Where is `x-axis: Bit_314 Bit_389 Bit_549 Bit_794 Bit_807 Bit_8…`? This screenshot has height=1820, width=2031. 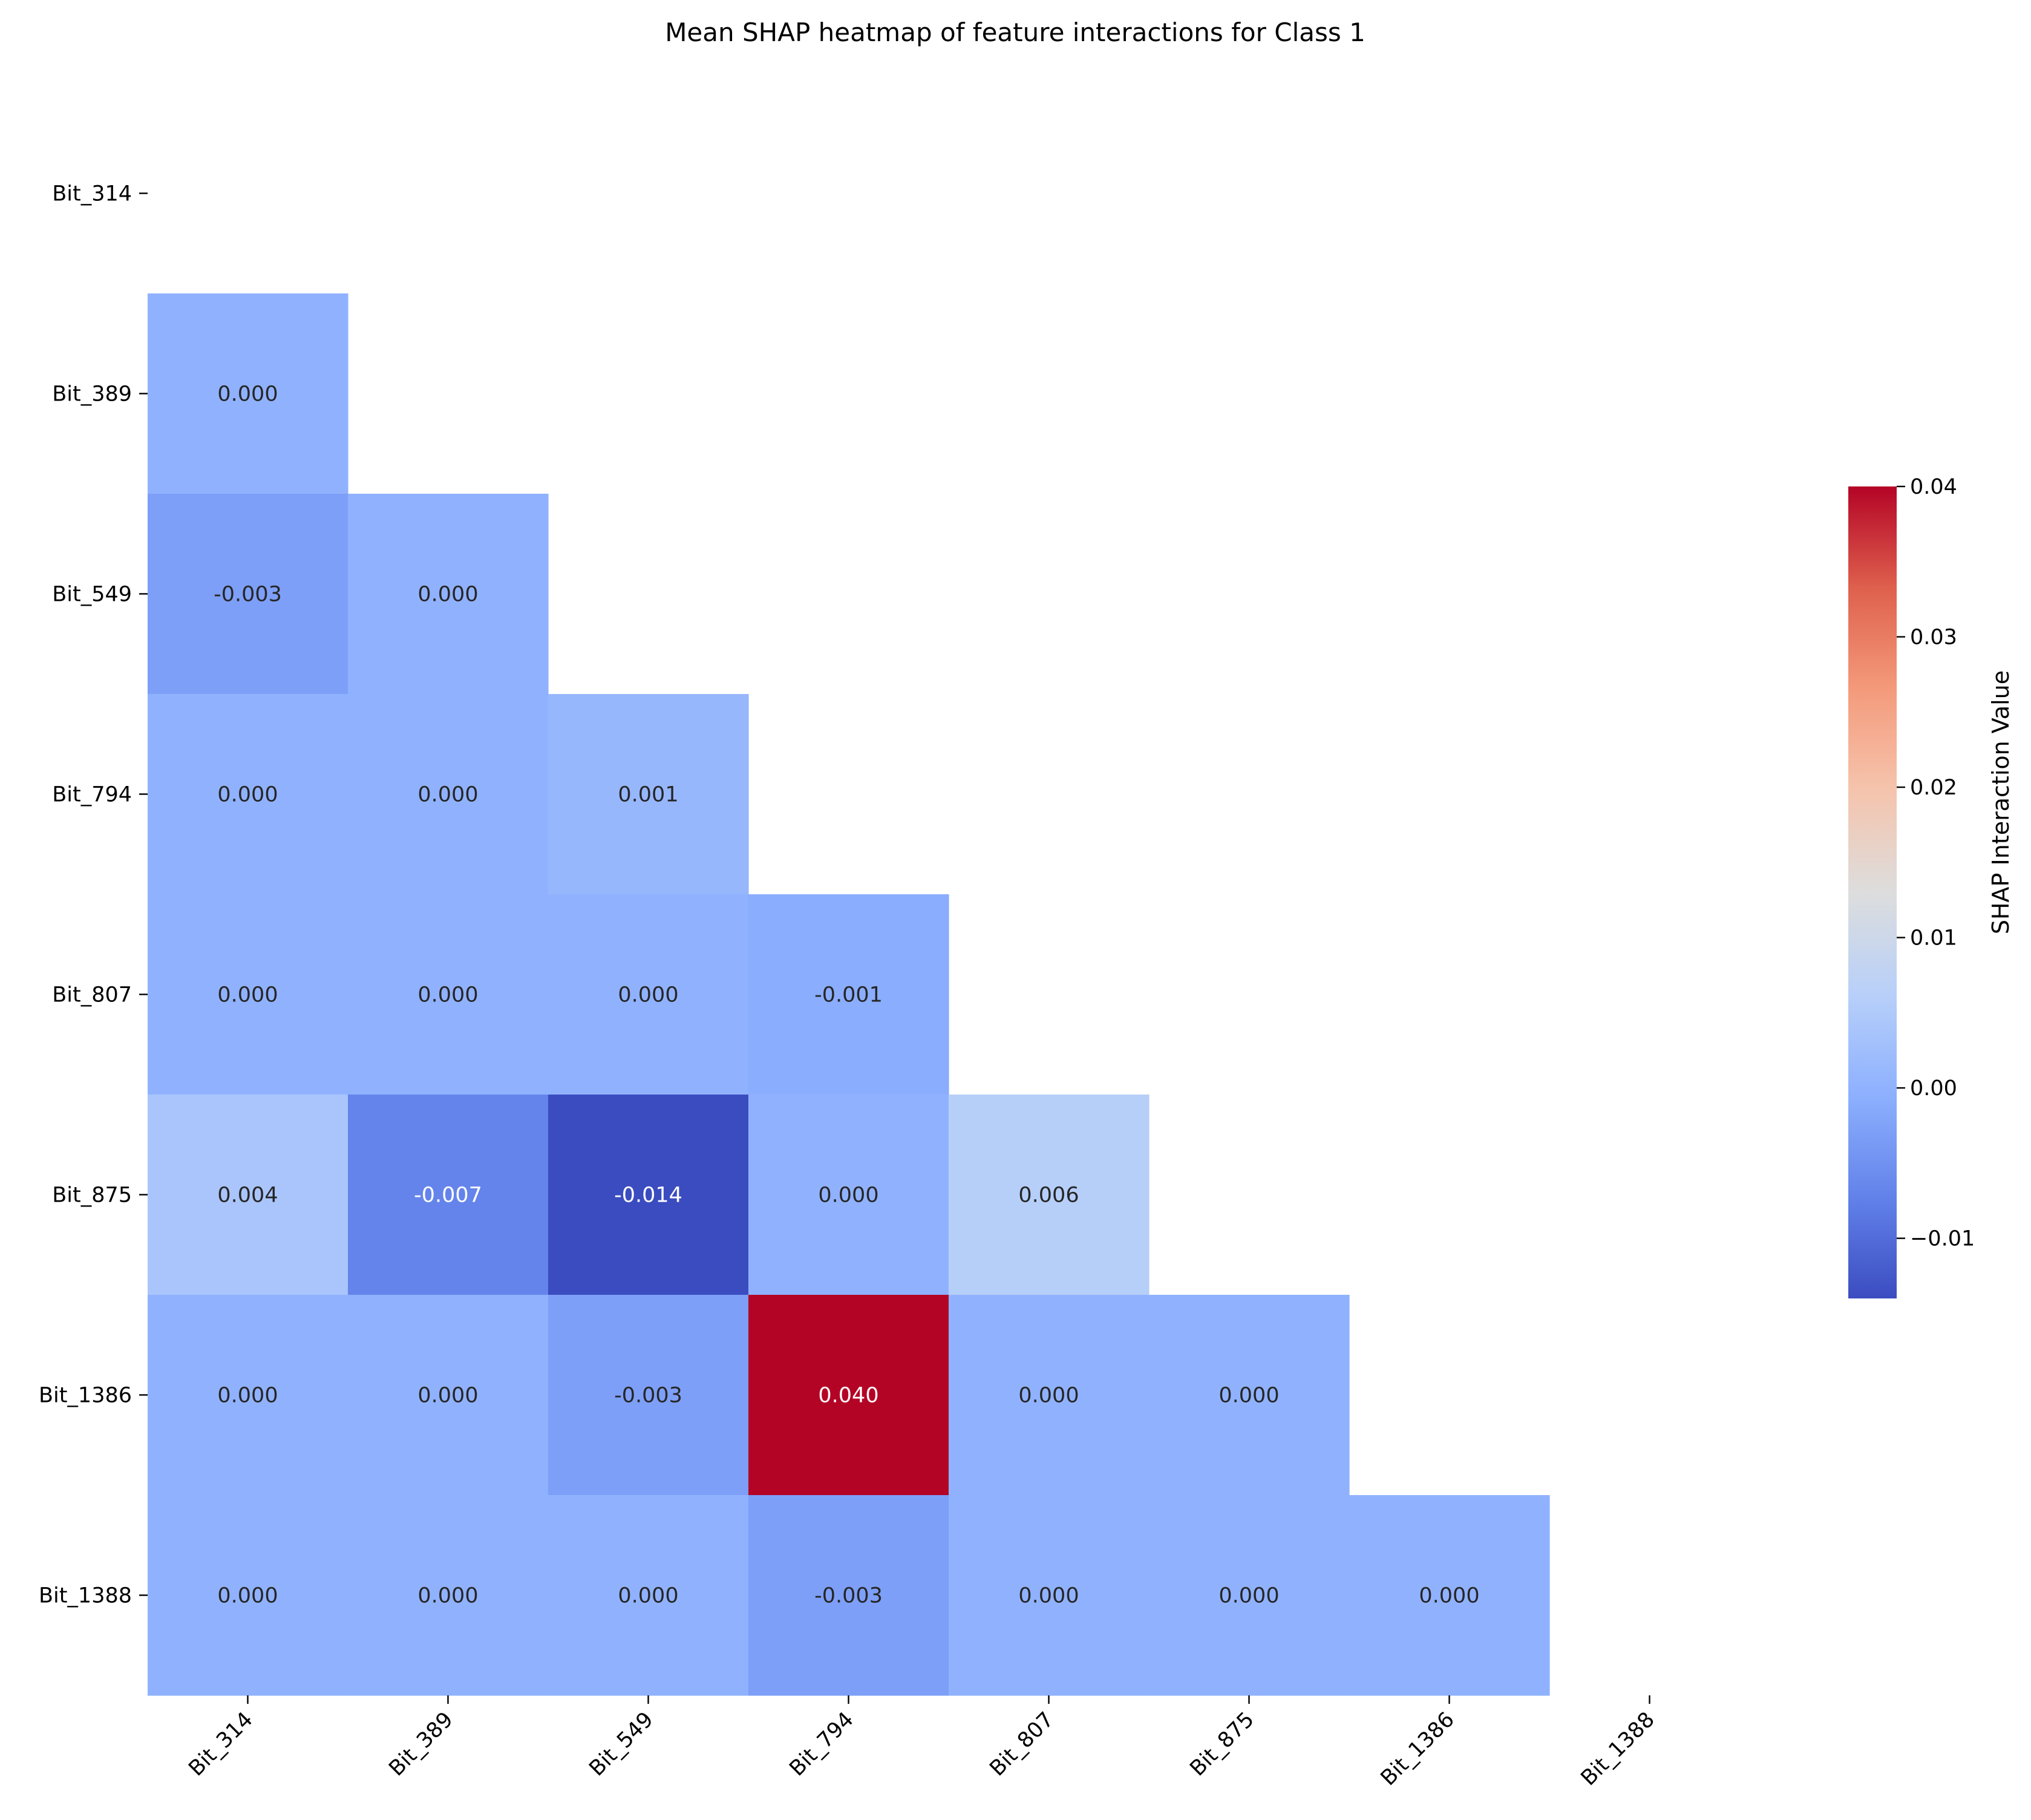 x-axis: Bit_314 Bit_389 Bit_549 Bit_794 Bit_807 Bit_8… is located at coordinates (922, 1742).